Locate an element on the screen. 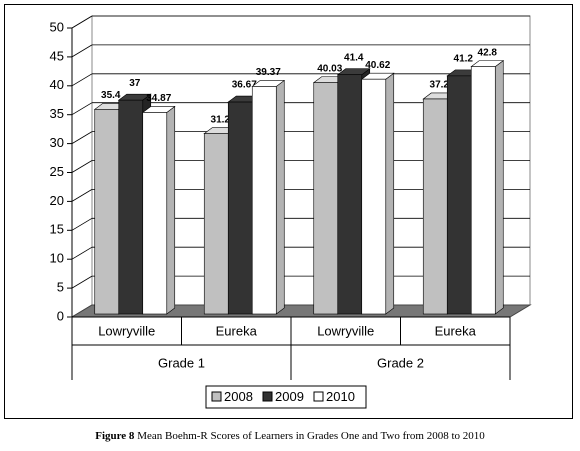 The width and height of the screenshot is (580, 451). legend-label: 2009 is located at coordinates (289, 396).